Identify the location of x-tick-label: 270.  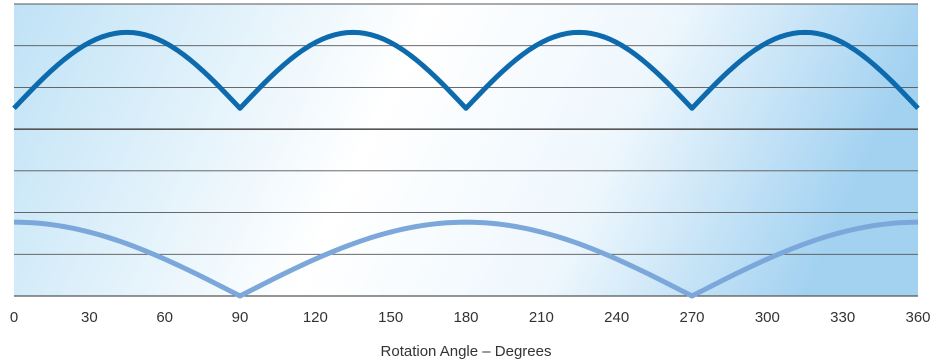
(691, 317).